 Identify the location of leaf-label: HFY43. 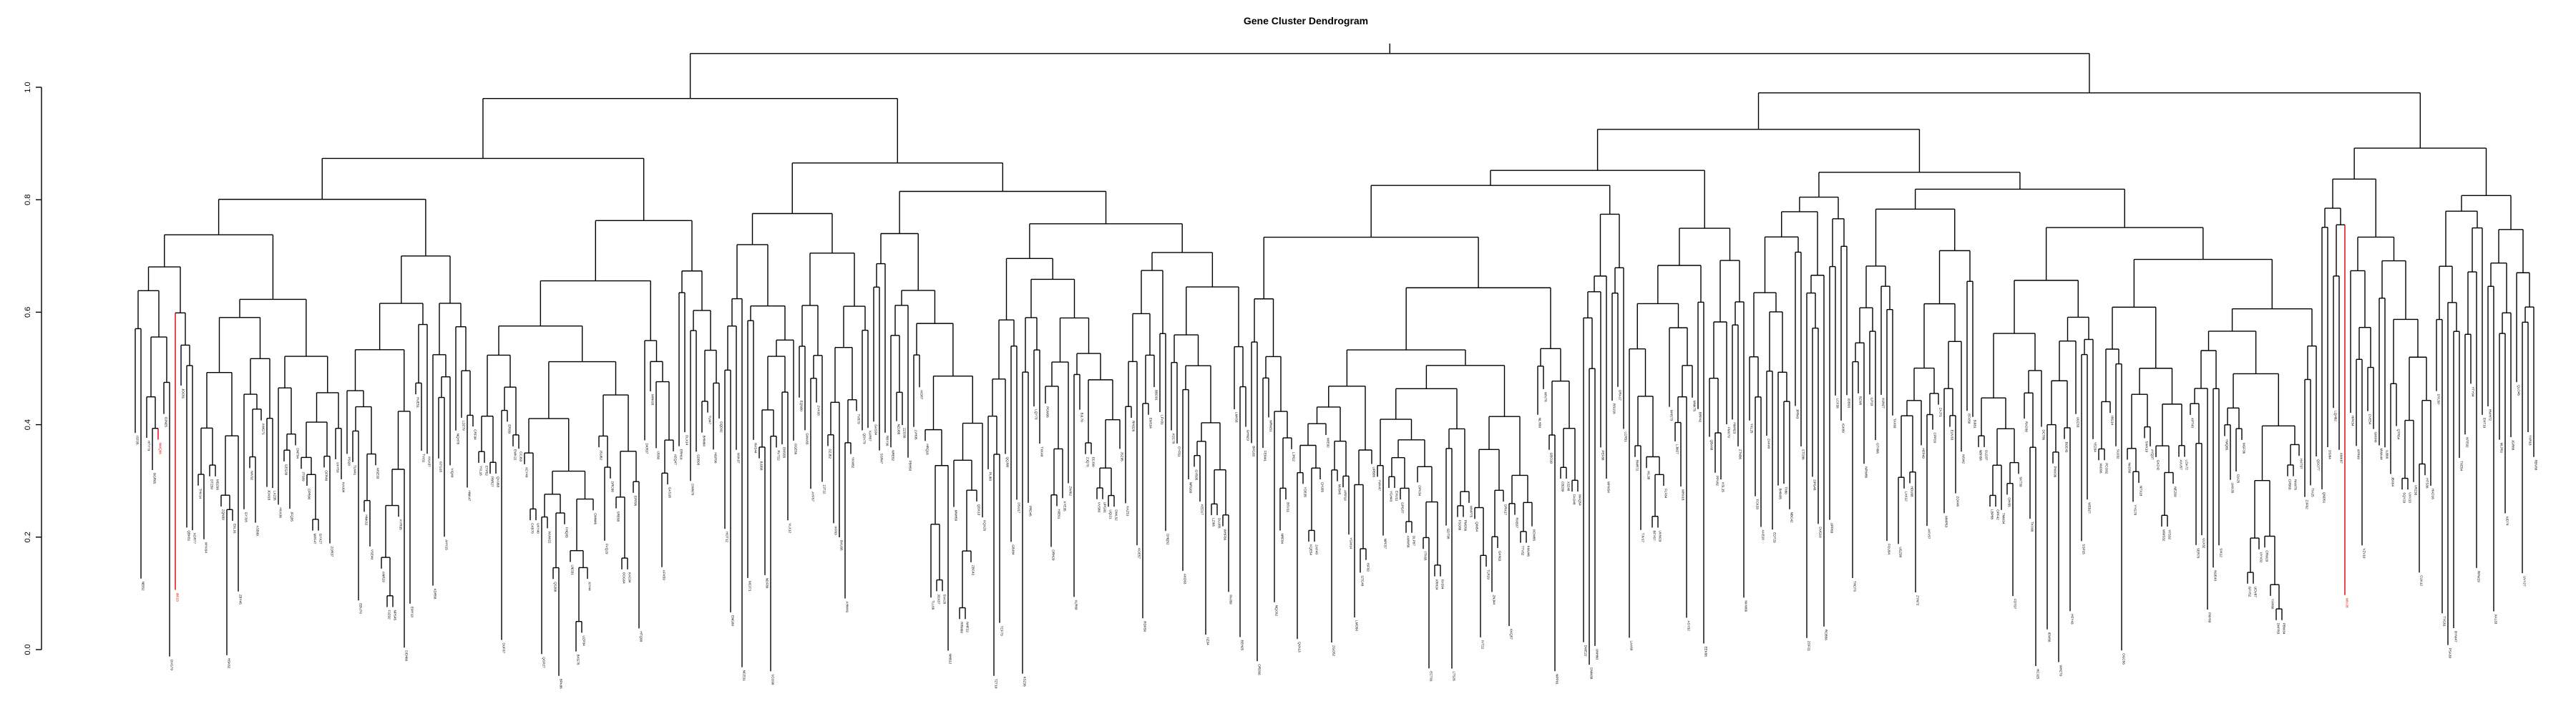
(2072, 619).